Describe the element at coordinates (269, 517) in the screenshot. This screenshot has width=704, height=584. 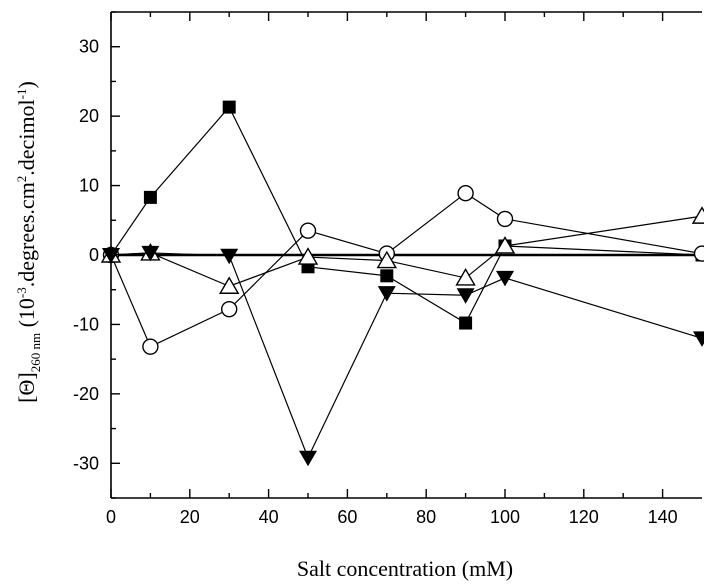
I see `x-tick-label: 40` at that location.